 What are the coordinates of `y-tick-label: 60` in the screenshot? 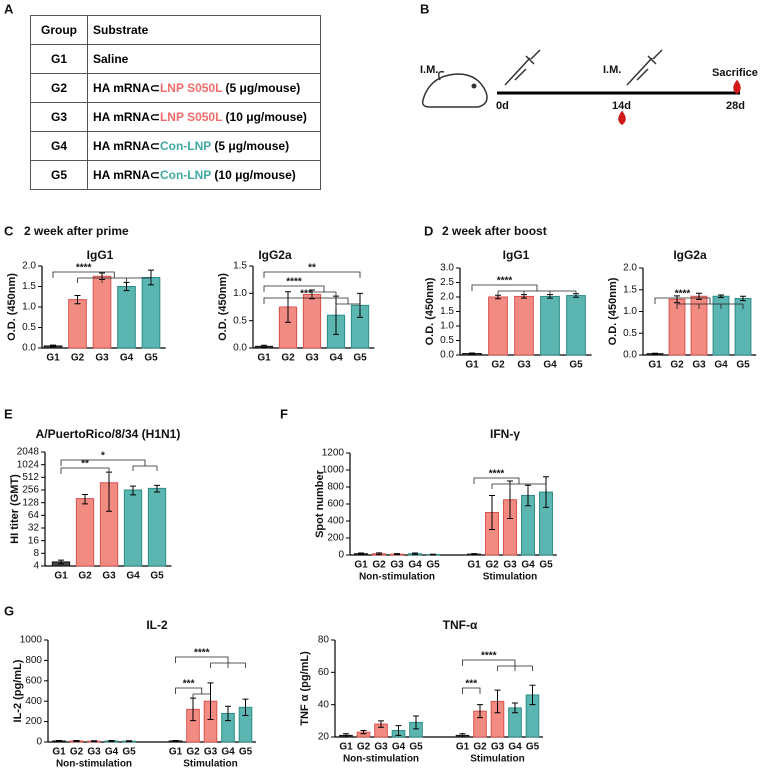 It's located at (324, 672).